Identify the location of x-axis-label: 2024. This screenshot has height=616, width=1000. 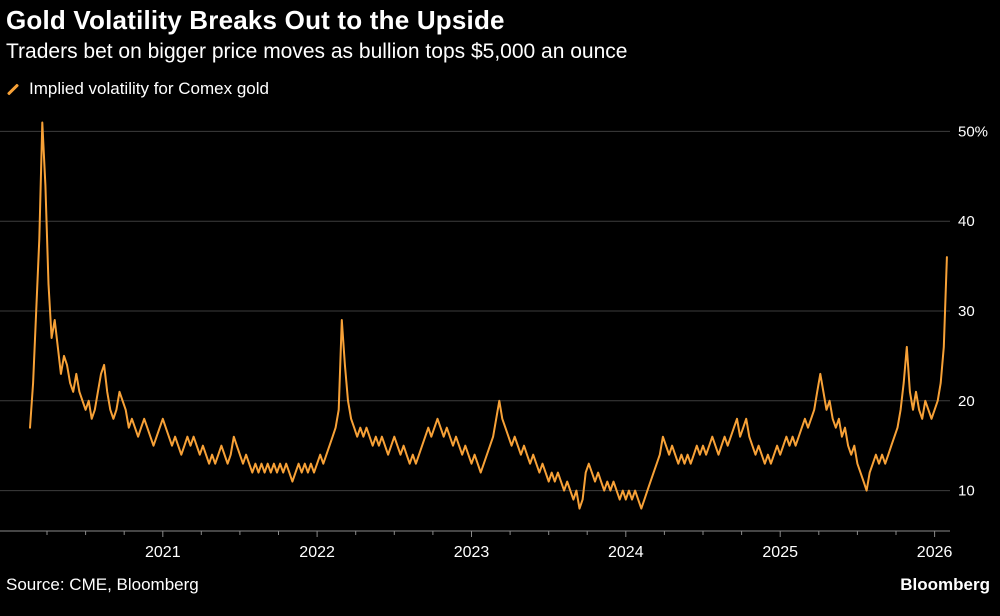
(626, 552).